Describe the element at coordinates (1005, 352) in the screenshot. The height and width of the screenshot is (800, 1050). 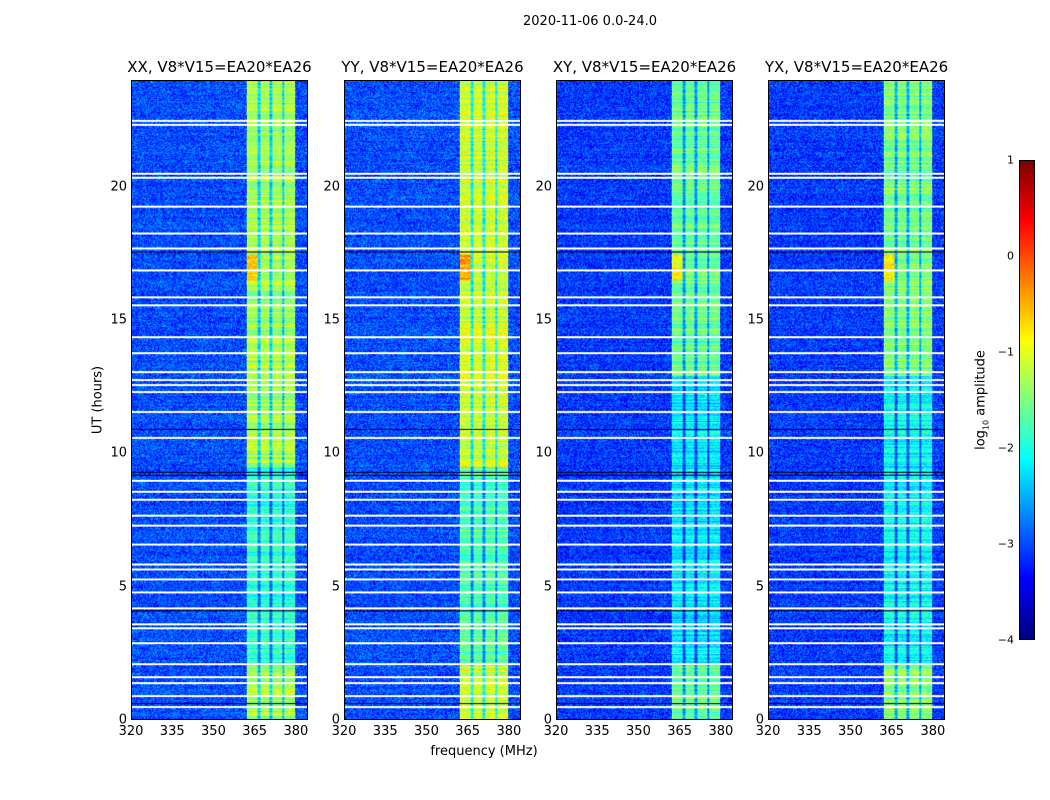
I see `colorbar-tick-label: −1` at that location.